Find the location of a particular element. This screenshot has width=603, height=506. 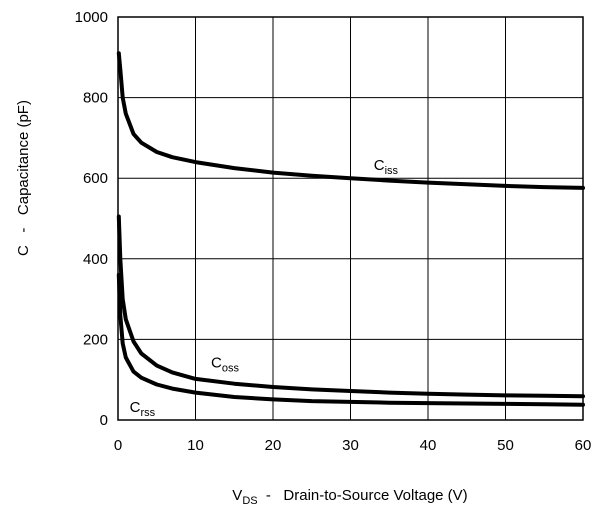

y-tick-label: 1000 is located at coordinates (91, 17).